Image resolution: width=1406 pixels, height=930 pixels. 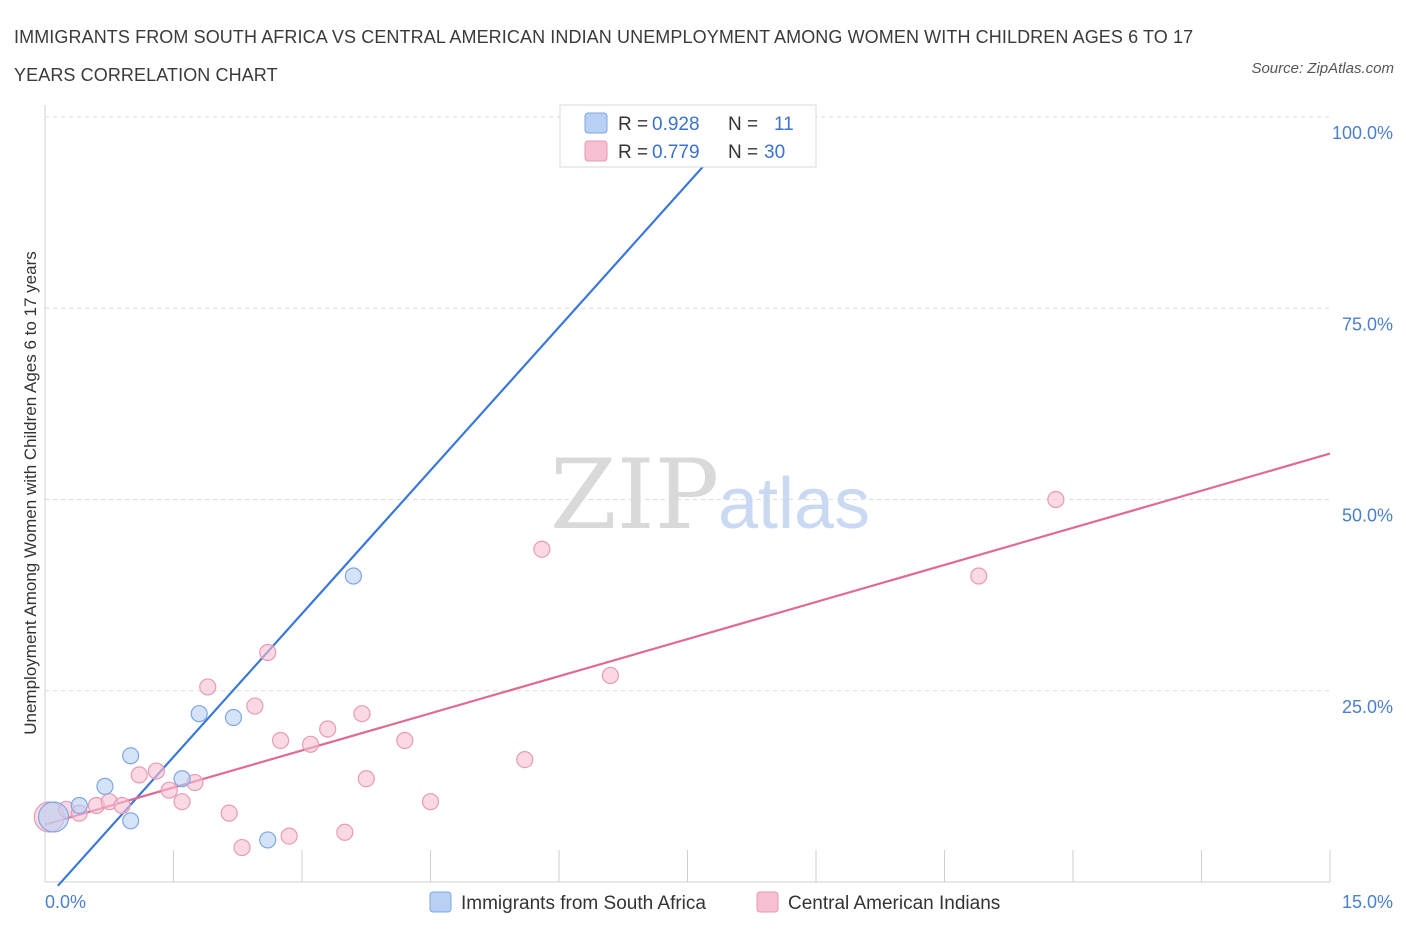 I want to click on legend-n-value-2: 30, so click(x=774, y=152).